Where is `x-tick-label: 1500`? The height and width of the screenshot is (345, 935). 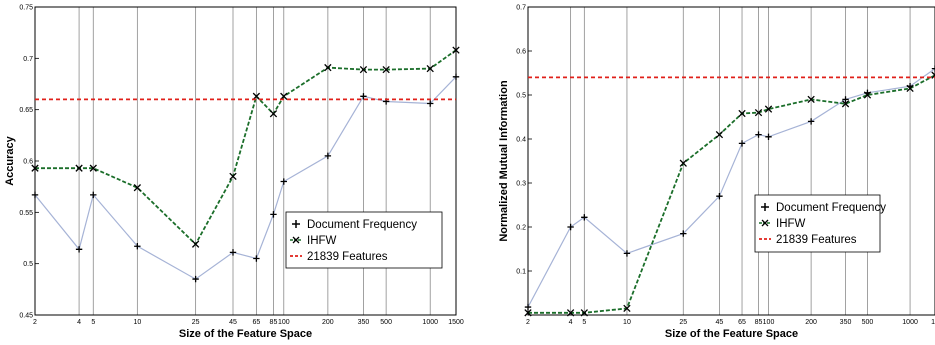
x-tick-label: 1500 is located at coordinates (456, 322).